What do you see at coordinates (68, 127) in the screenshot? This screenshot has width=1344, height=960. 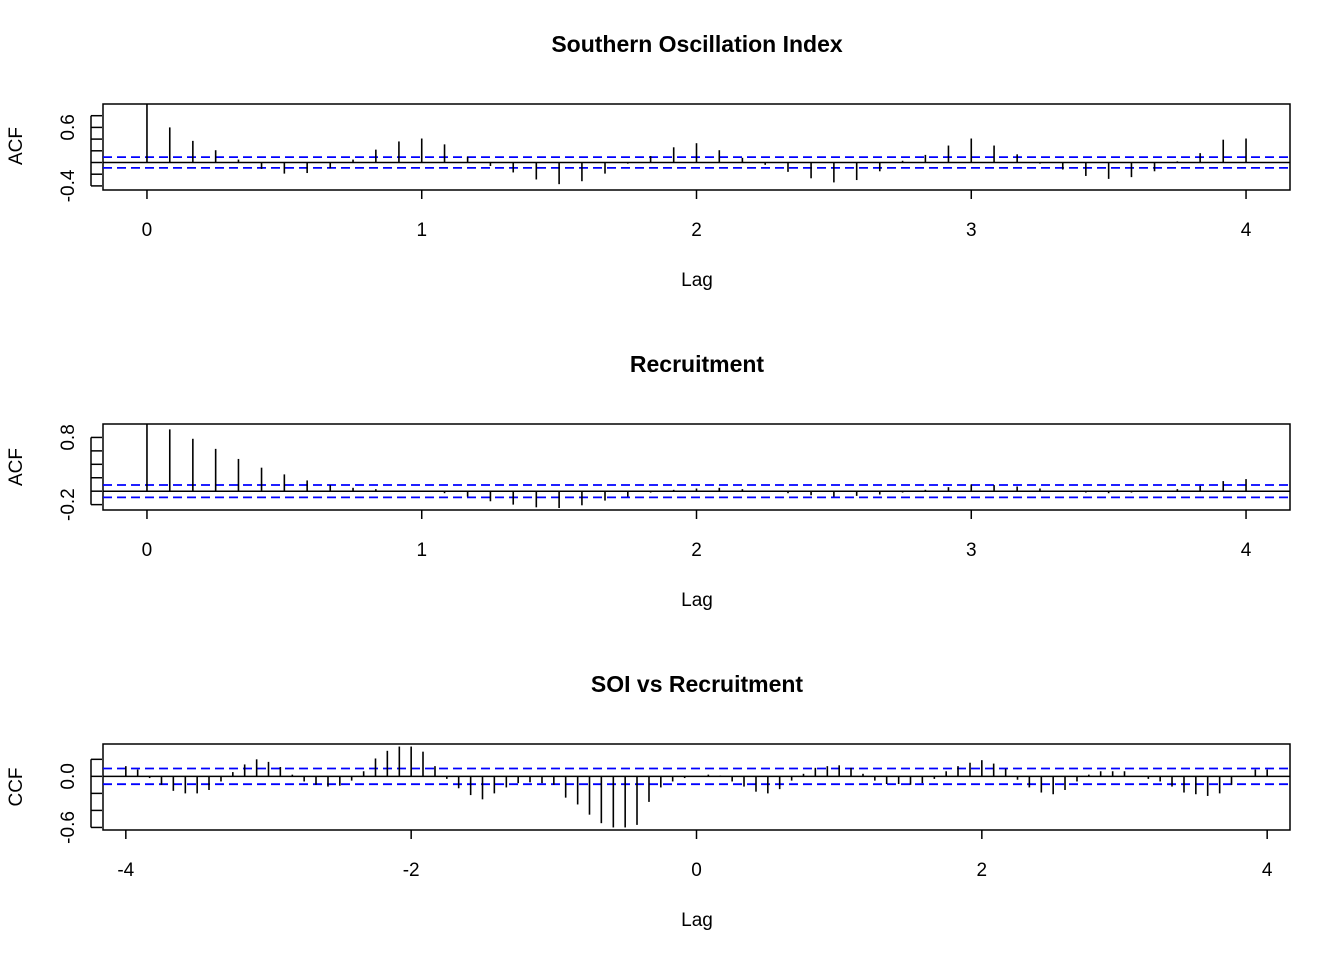 I see `y-tick-label: 0.6` at bounding box center [68, 127].